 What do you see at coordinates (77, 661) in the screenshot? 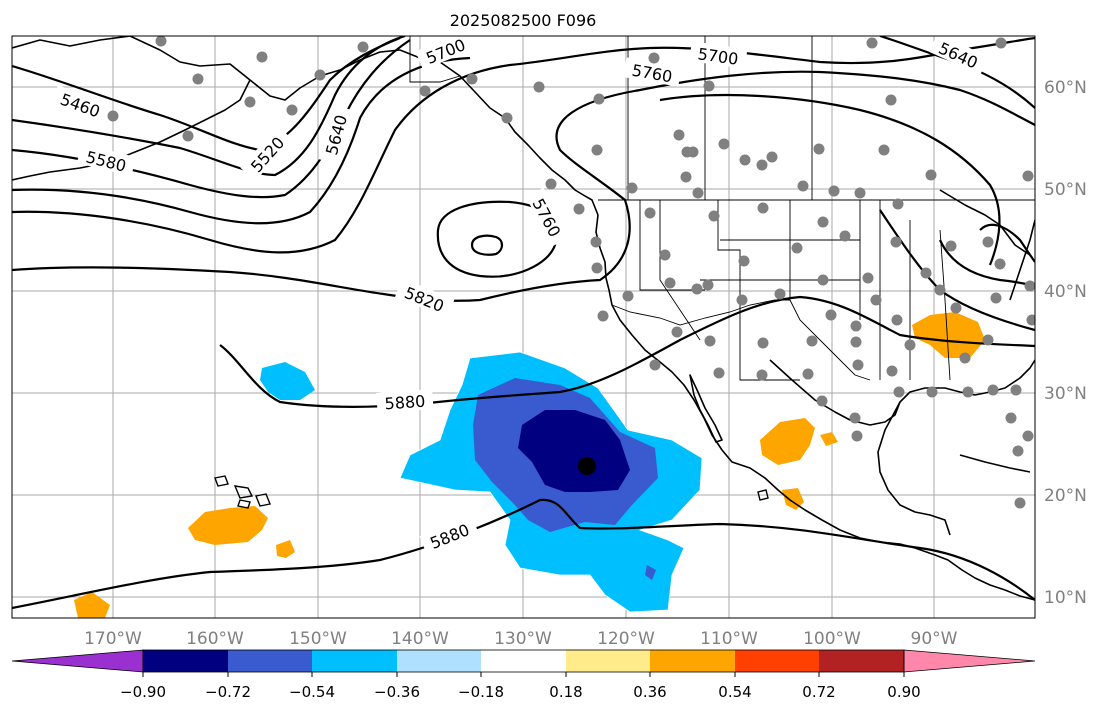
I see `colorbar-extend-low` at bounding box center [77, 661].